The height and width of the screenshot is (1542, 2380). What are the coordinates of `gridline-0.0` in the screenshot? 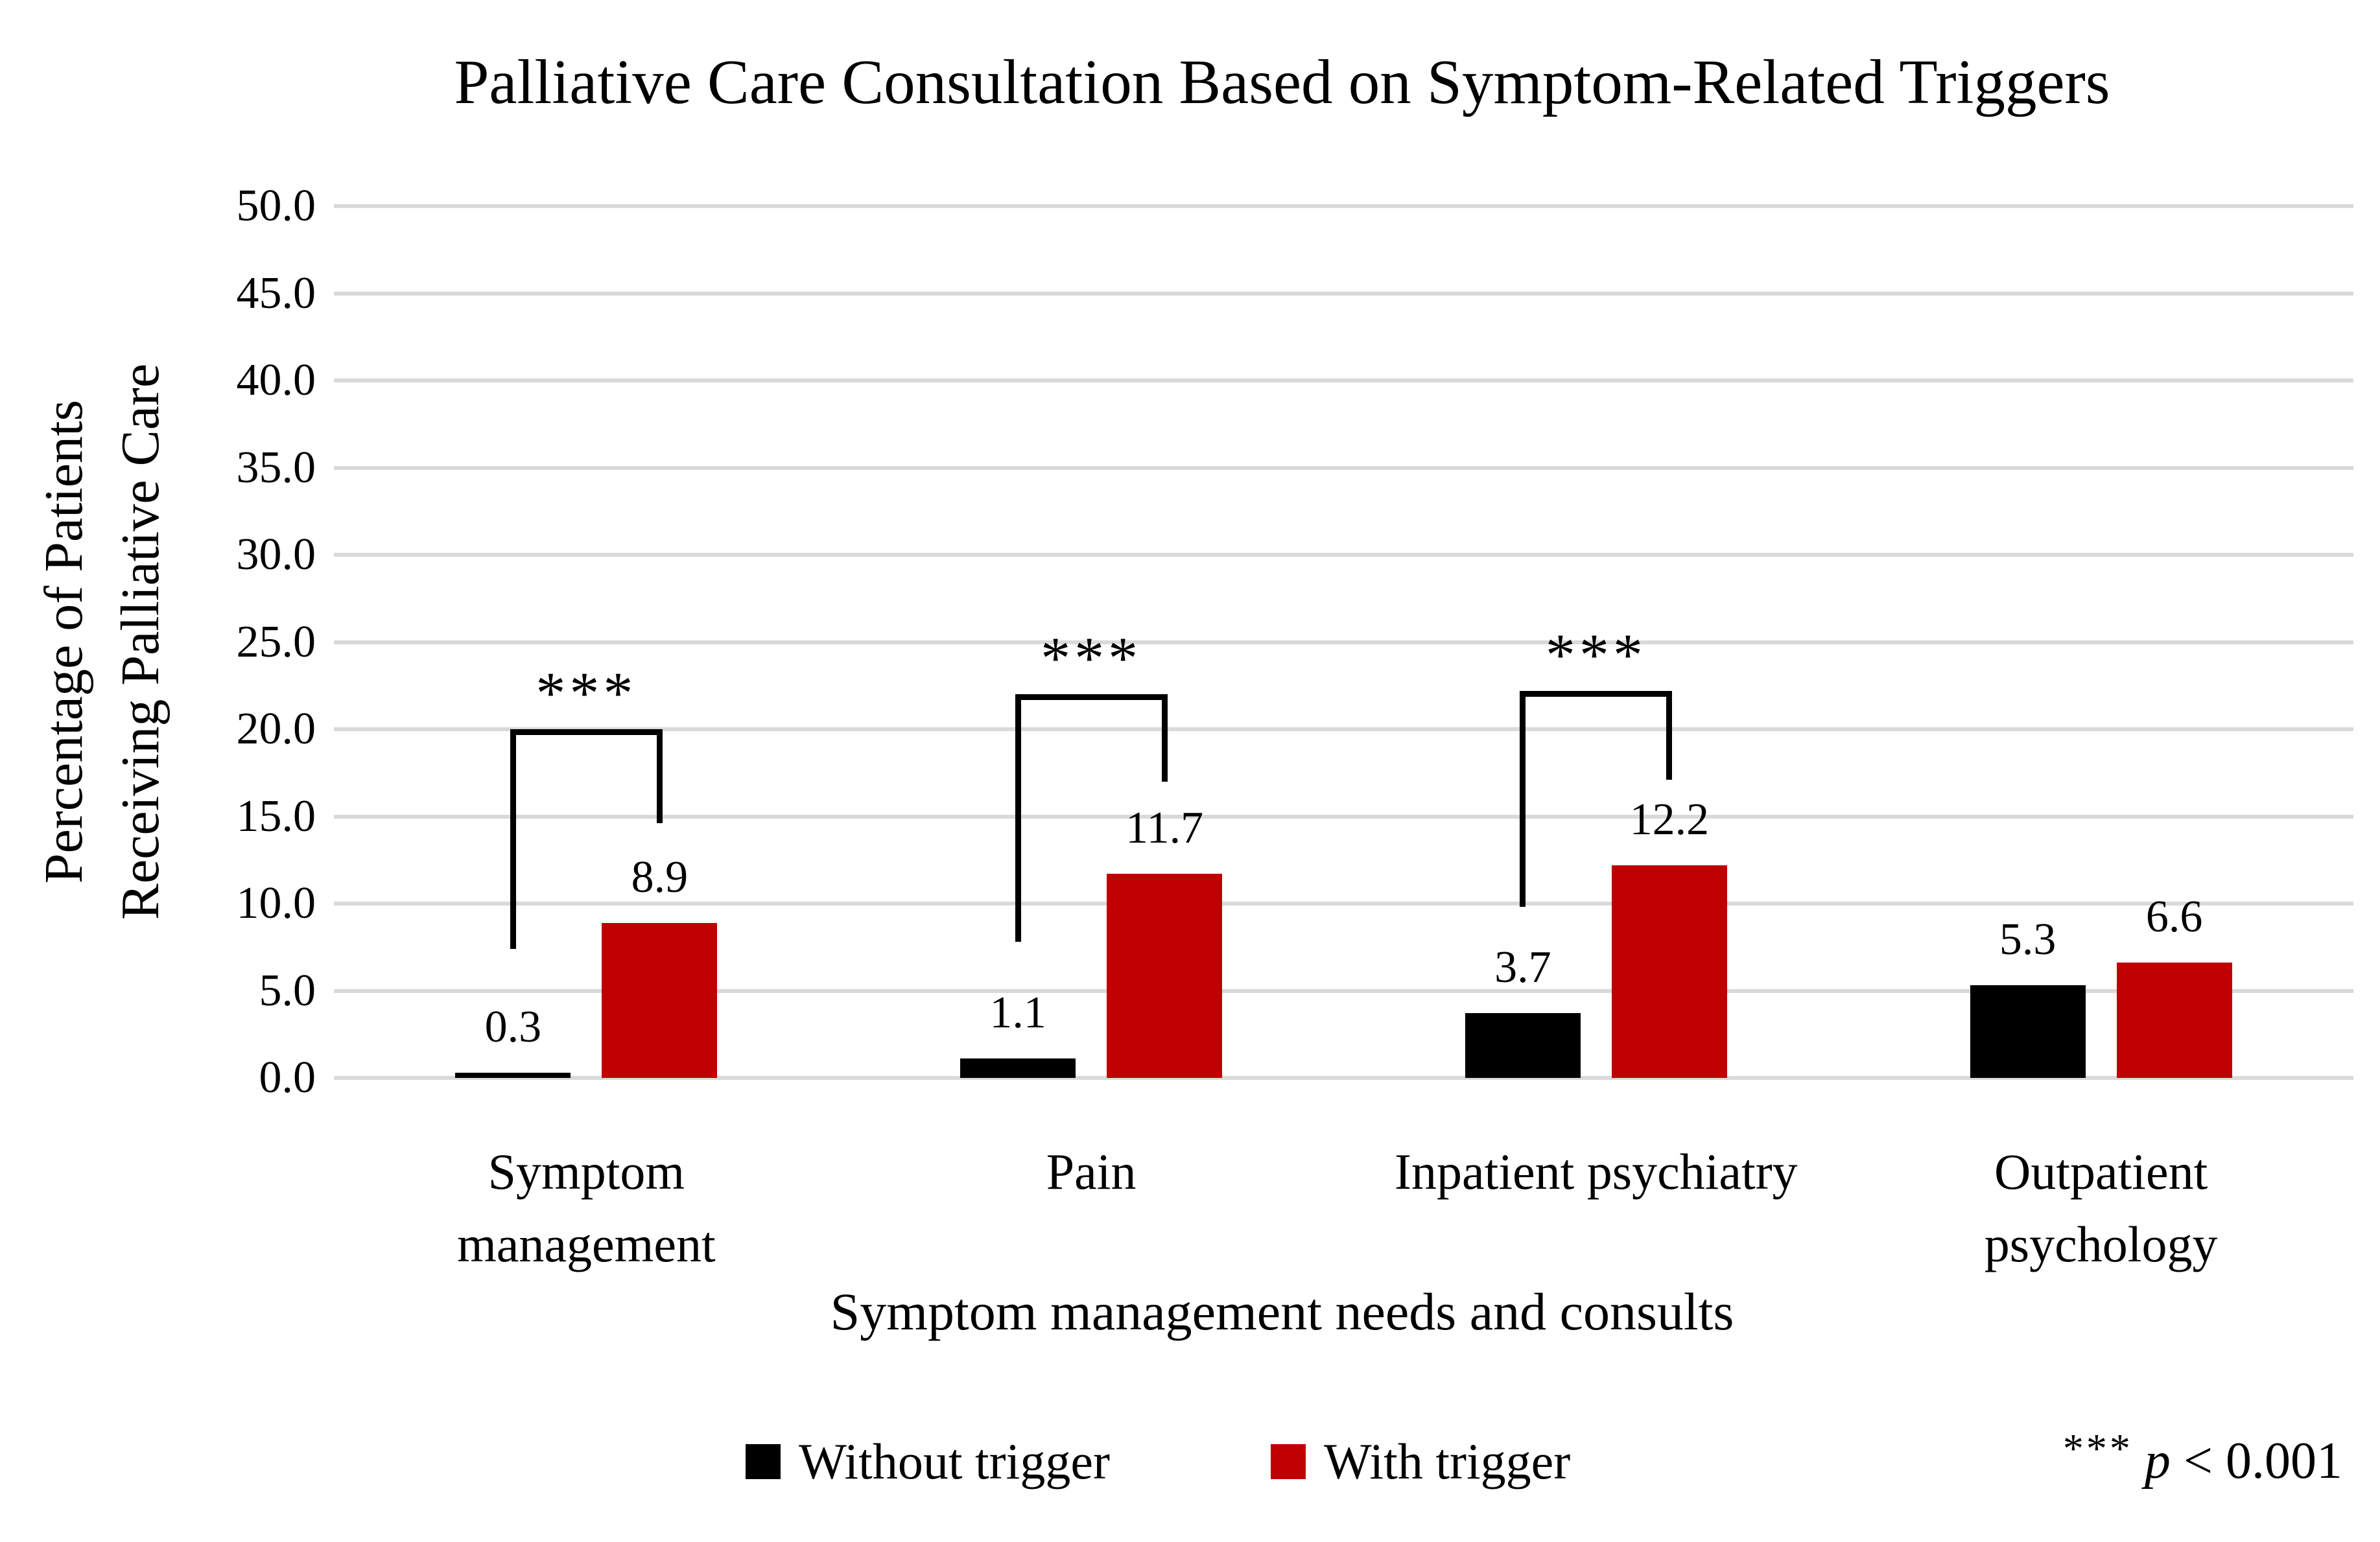 It's located at (1343, 1078).